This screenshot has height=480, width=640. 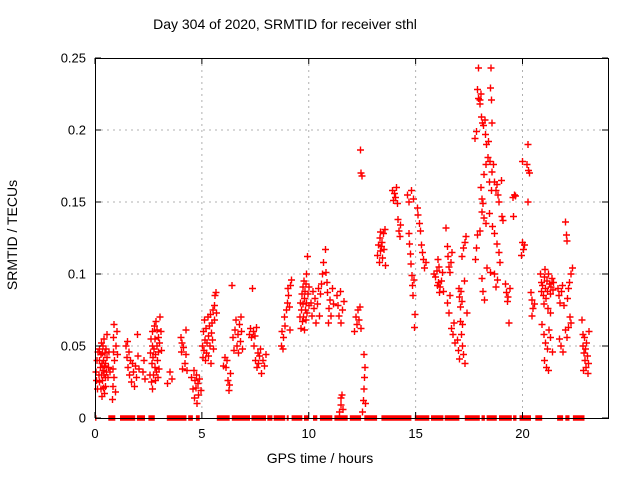 What do you see at coordinates (82, 418) in the screenshot?
I see `y-tick-label: 0` at bounding box center [82, 418].